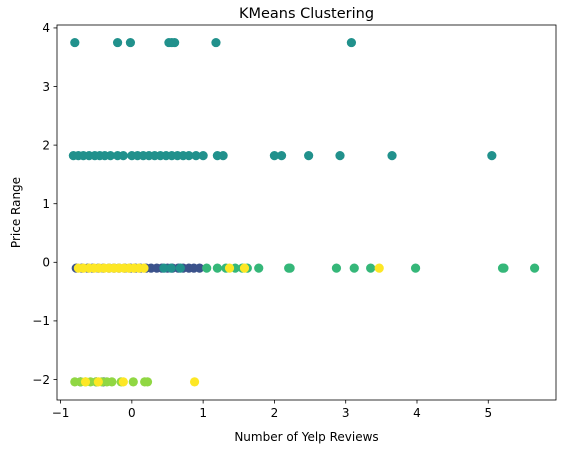  I want to click on y-tick-label: 3, so click(46, 87).